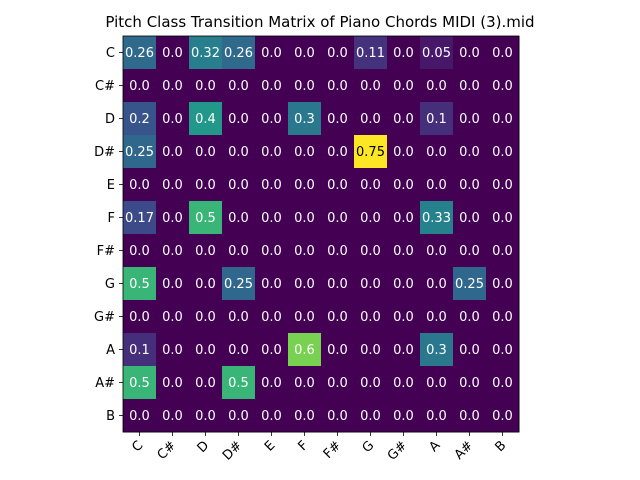 The width and height of the screenshot is (640, 480). What do you see at coordinates (304, 350) in the screenshot?
I see `cell-value-label: 0.6` at bounding box center [304, 350].